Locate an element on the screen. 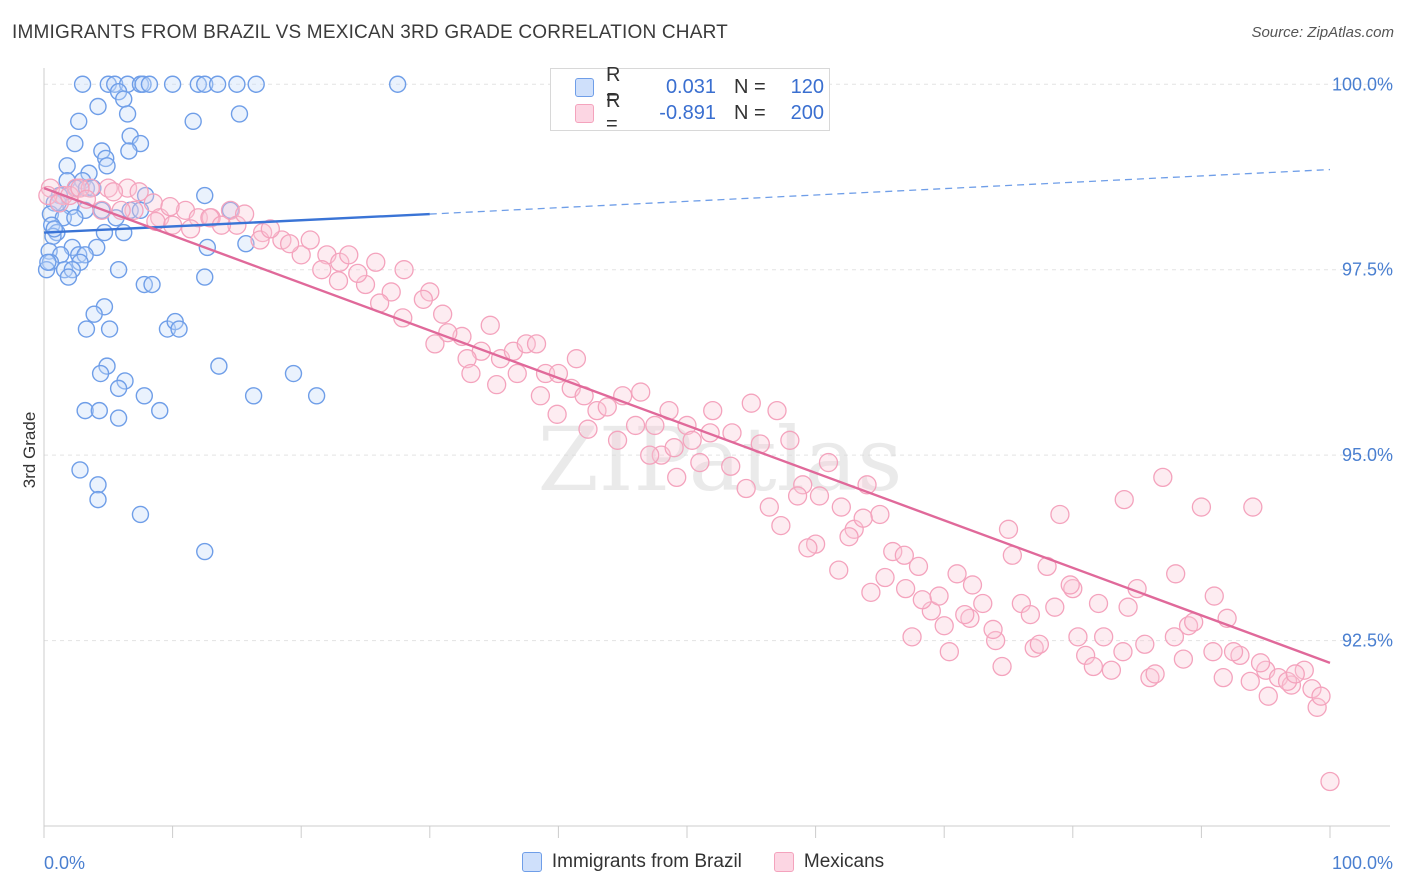 This screenshot has width=1406, height=892. legend-swatch-mexicans is located at coordinates (584, 113).